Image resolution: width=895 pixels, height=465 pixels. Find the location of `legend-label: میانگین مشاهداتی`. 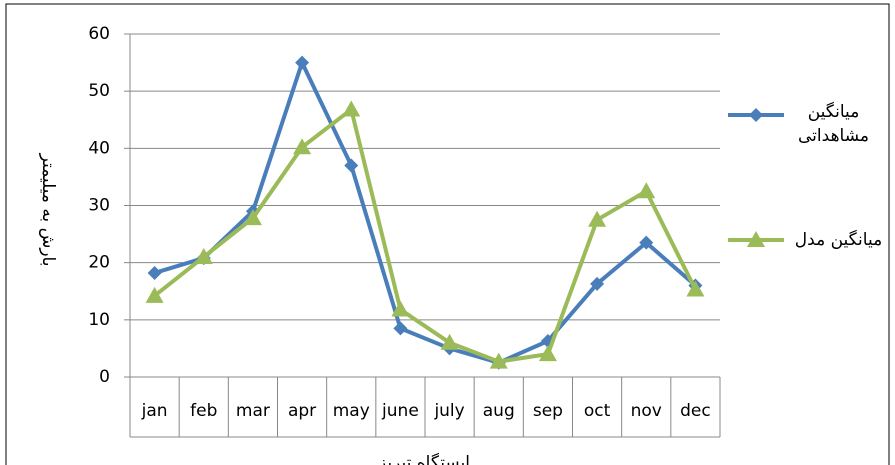

legend-label: میانگین مشاهداتی is located at coordinates (833, 124).